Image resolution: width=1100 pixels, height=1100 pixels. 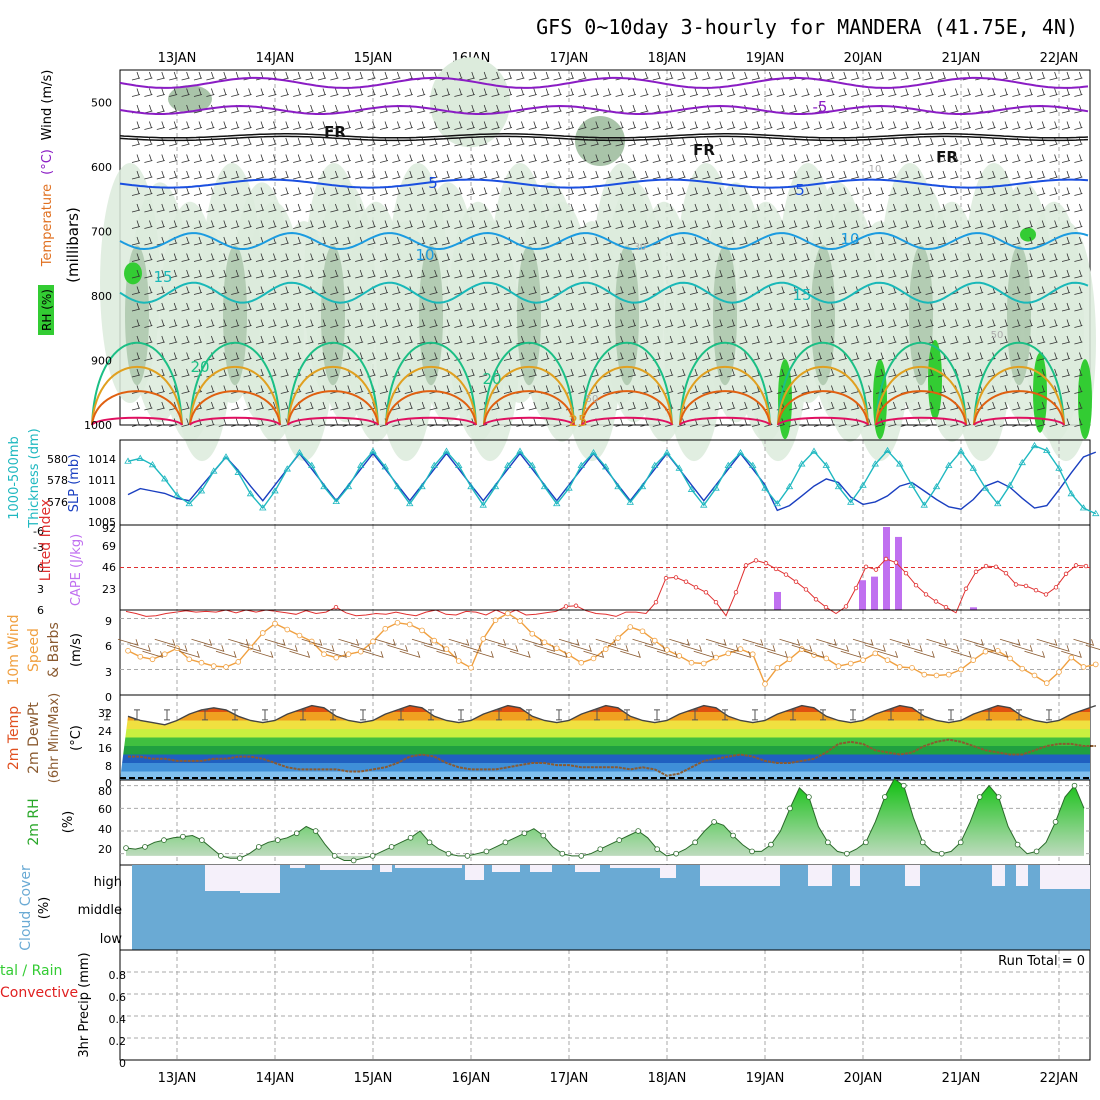 What do you see at coordinates (386, 868) in the screenshot?
I see `cloud-gap` at bounding box center [386, 868].